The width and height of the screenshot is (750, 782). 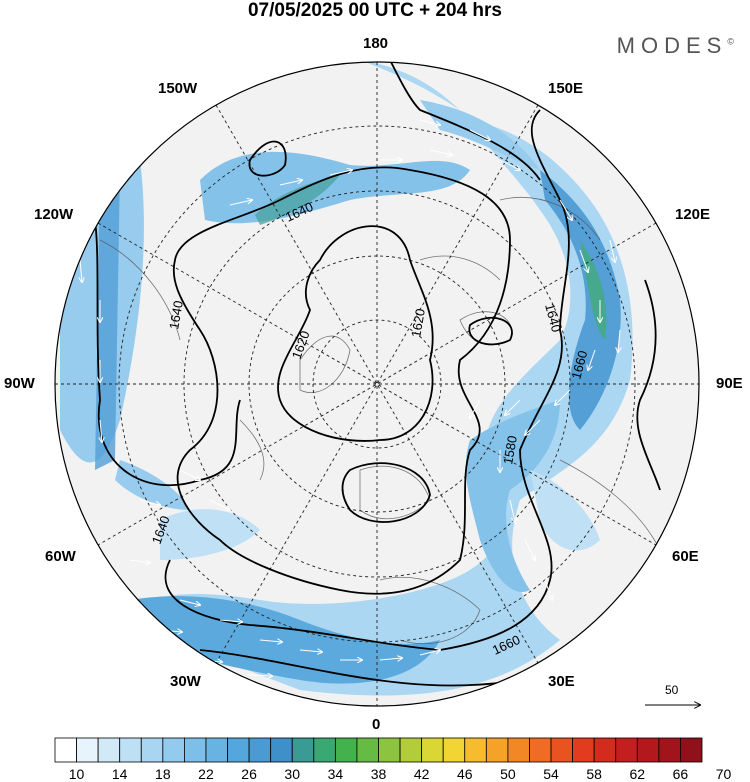 What do you see at coordinates (672, 690) in the screenshot?
I see `reference-vector-label: 50` at bounding box center [672, 690].